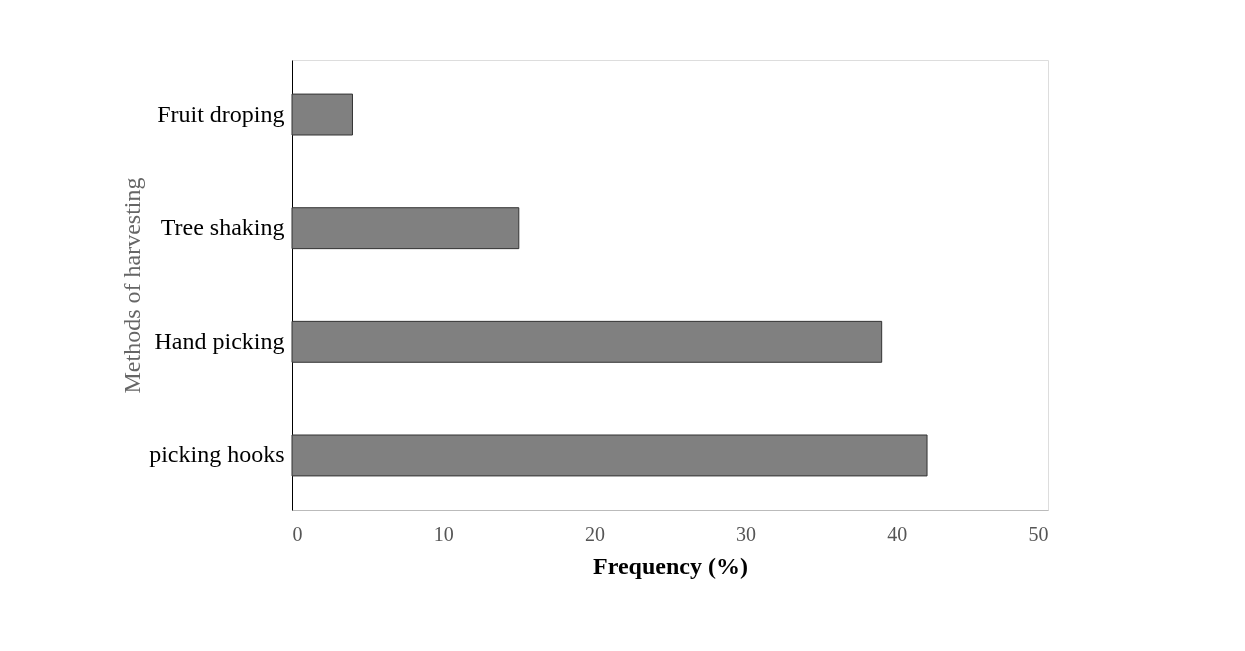 This screenshot has height=651, width=1245. Describe the element at coordinates (594, 533) in the screenshot. I see `x-tick-label: 20` at that location.